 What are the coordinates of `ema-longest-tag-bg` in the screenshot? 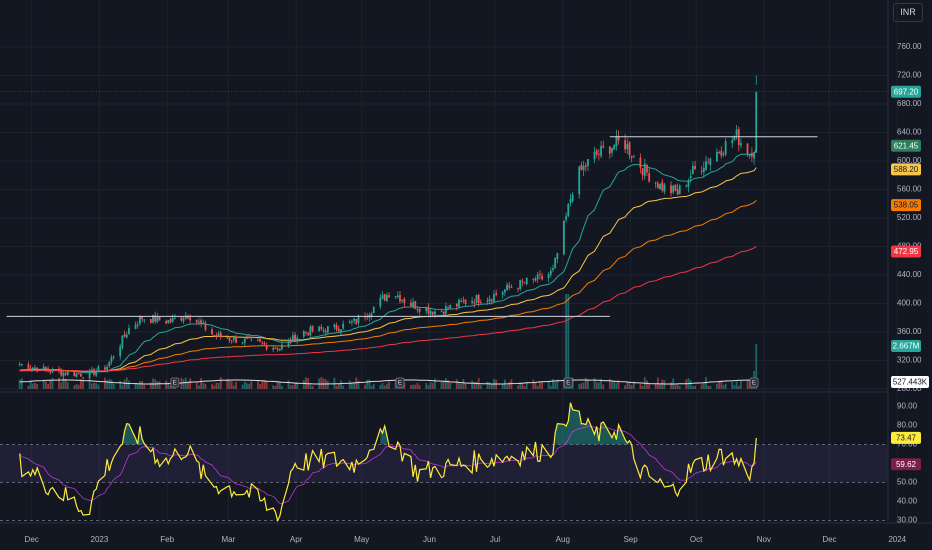 It's located at (906, 251).